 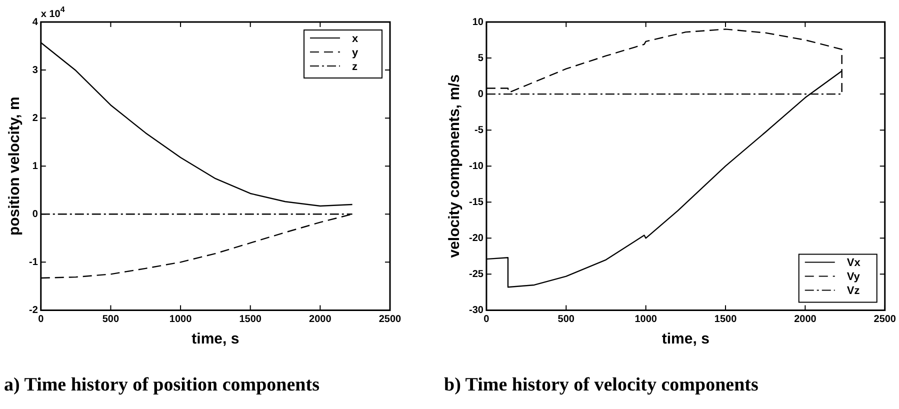 I want to click on legend-label: z, so click(x=355, y=67).